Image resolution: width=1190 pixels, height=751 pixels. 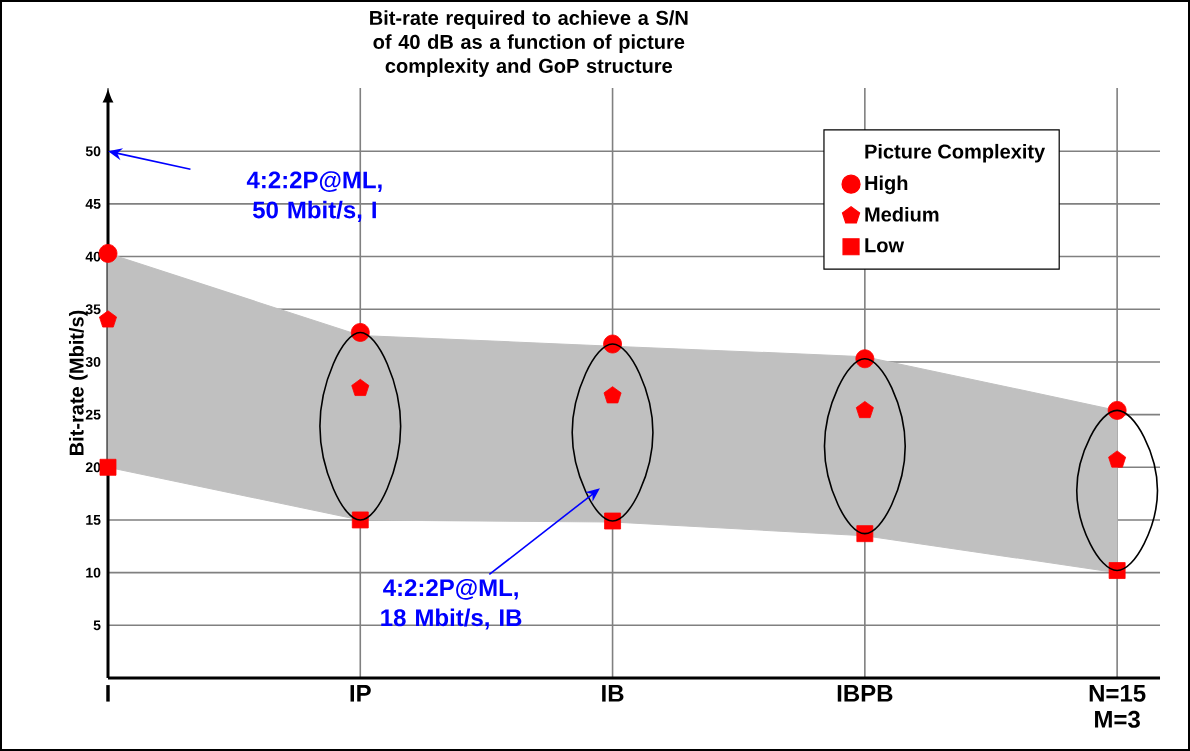 I want to click on x-tick-label: IP, so click(x=360, y=693).